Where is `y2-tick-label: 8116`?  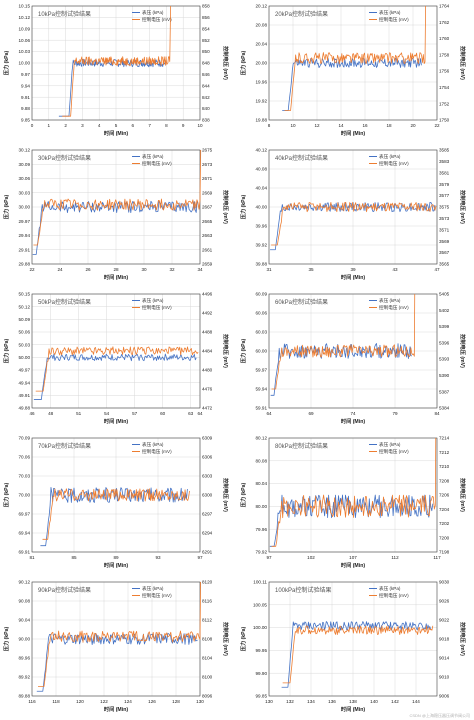 y2-tick-label: 8116 is located at coordinates (207, 601).